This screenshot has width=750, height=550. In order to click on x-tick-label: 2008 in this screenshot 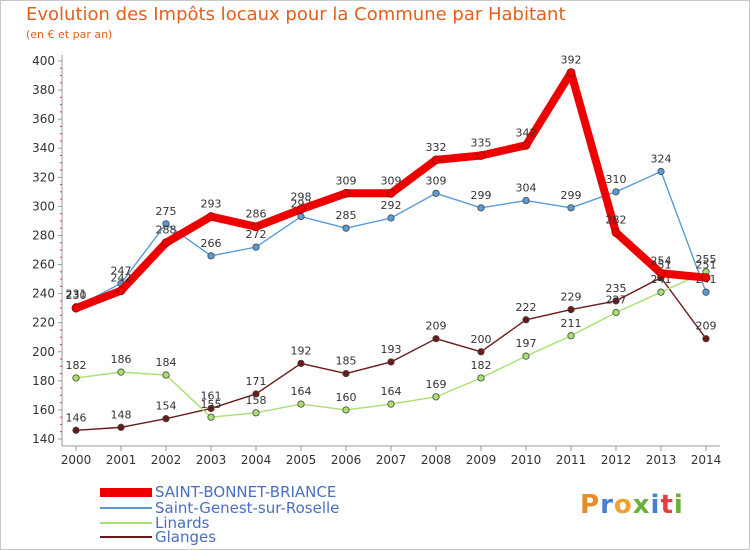, I will do `click(436, 460)`.